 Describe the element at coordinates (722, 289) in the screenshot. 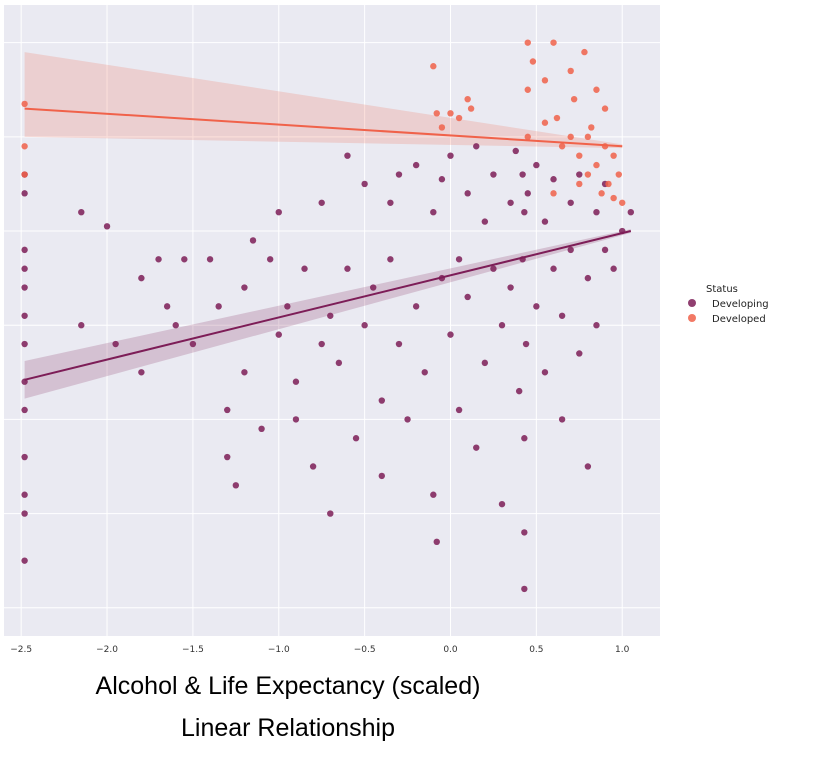

I see `legend-title: Status` at that location.